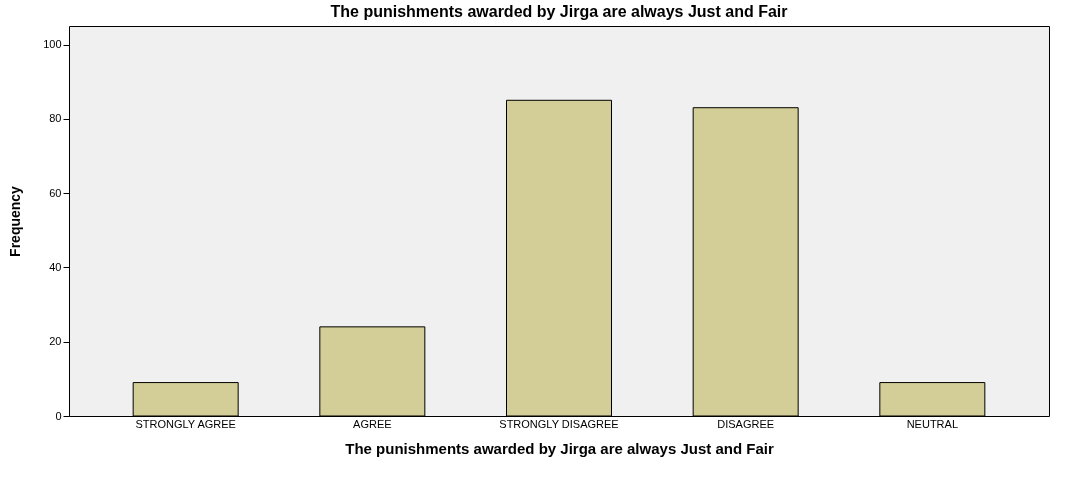  I want to click on y-axis-title: Frequency, so click(15, 221).